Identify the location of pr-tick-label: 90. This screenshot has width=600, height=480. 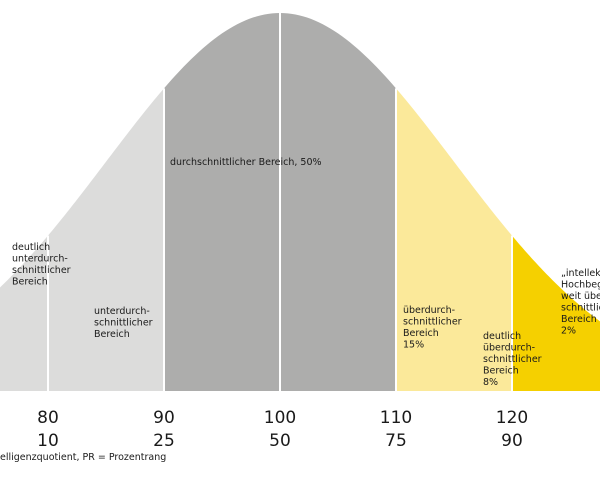
(512, 441).